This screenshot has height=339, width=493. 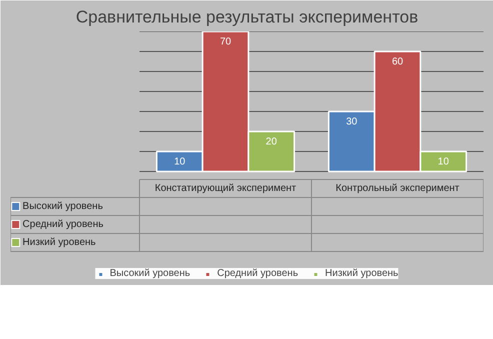 What do you see at coordinates (150, 273) in the screenshot?
I see `text: Высокий уровень` at bounding box center [150, 273].